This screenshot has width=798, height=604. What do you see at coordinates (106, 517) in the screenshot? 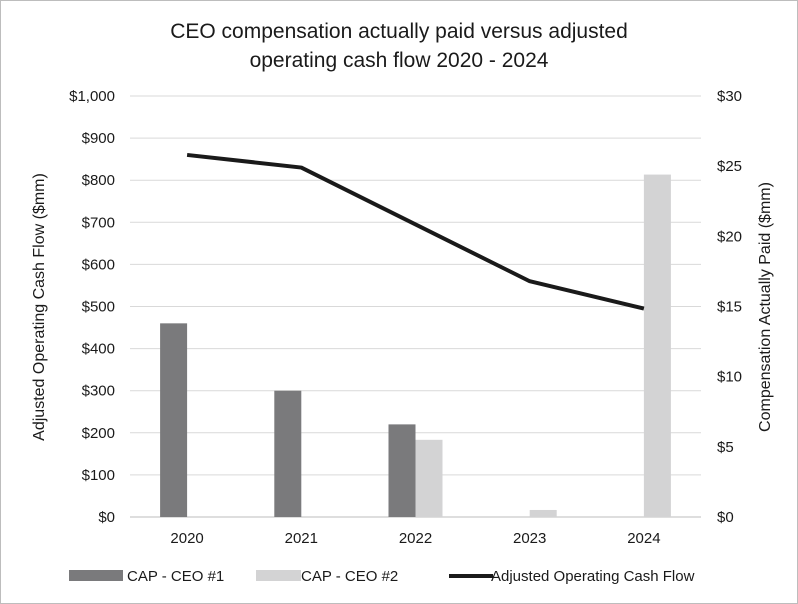
I see `left-axis-tick-label: $0` at bounding box center [106, 517].